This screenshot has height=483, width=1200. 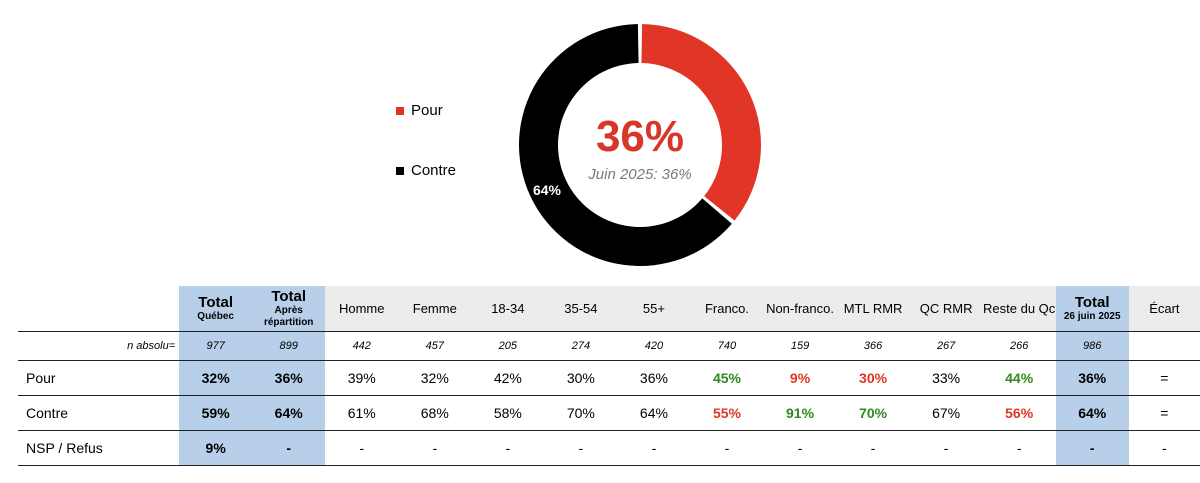 What do you see at coordinates (216, 346) in the screenshot?
I see `sample-size-cell: 977` at bounding box center [216, 346].